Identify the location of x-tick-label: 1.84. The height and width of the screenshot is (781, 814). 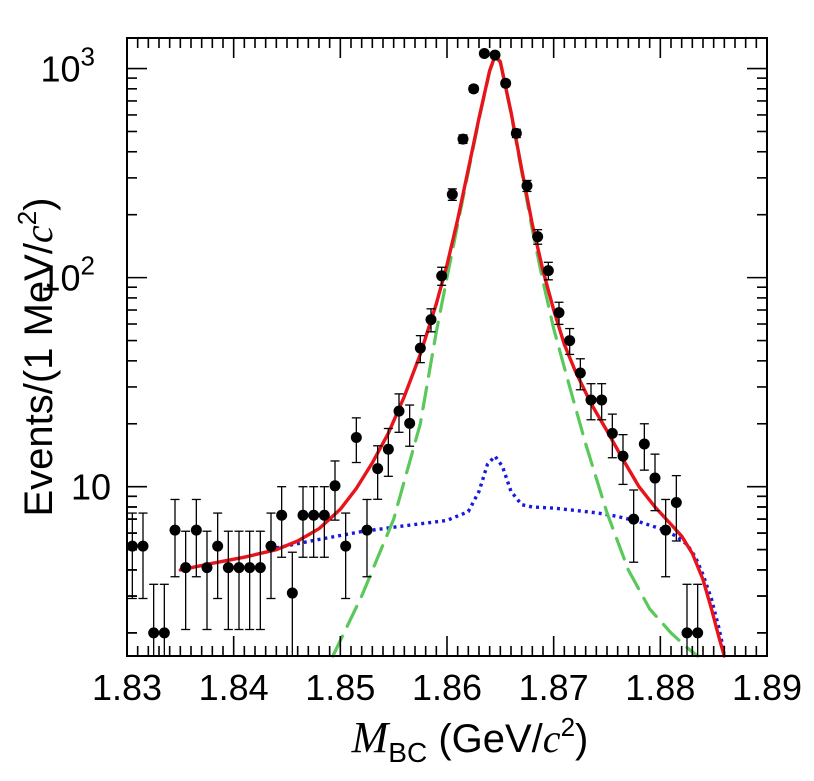
(234, 687).